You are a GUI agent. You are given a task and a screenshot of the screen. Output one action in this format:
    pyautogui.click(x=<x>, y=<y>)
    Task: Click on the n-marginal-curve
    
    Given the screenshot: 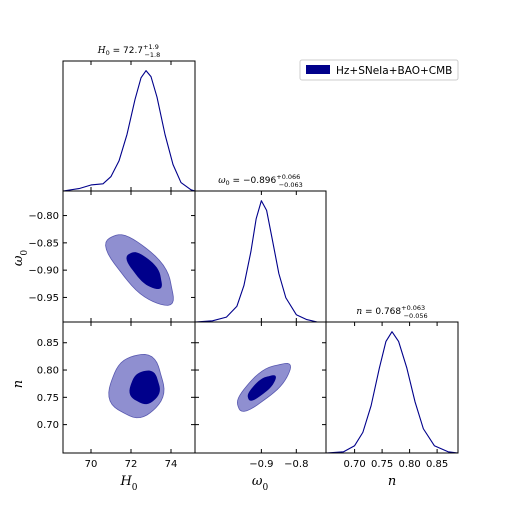 What is the action you would take?
    pyautogui.click(x=392, y=392)
    